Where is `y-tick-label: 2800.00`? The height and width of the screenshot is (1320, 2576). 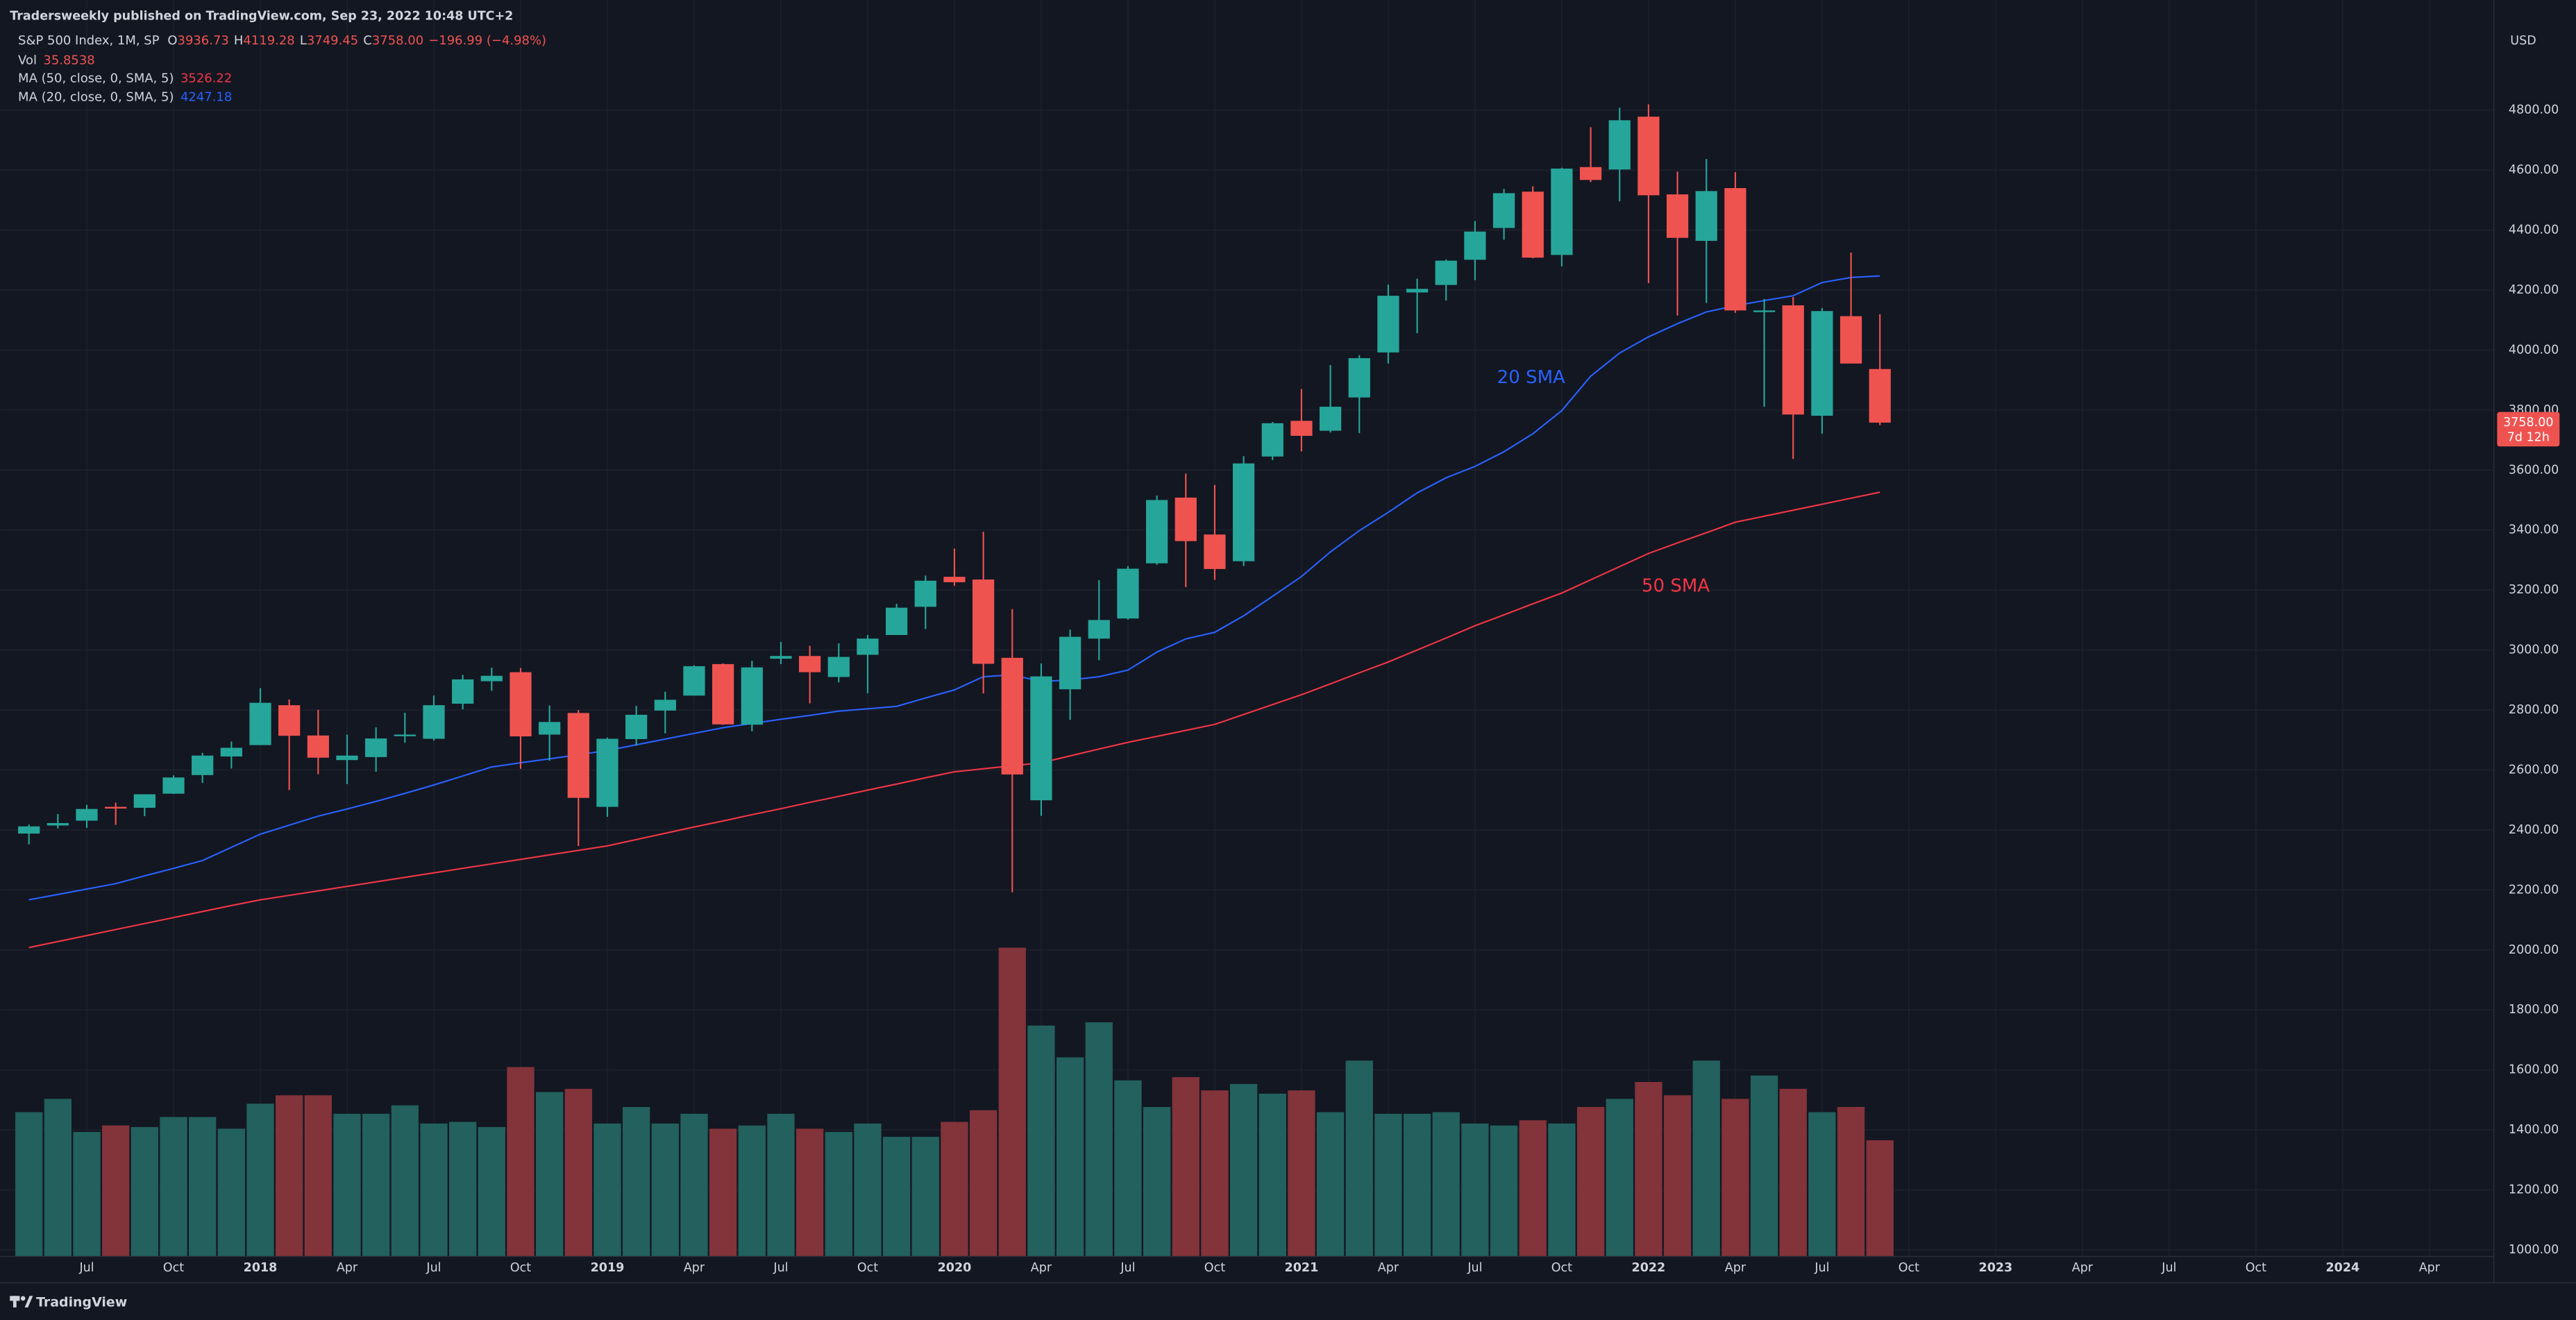 y-tick-label: 2800.00 is located at coordinates (2534, 710).